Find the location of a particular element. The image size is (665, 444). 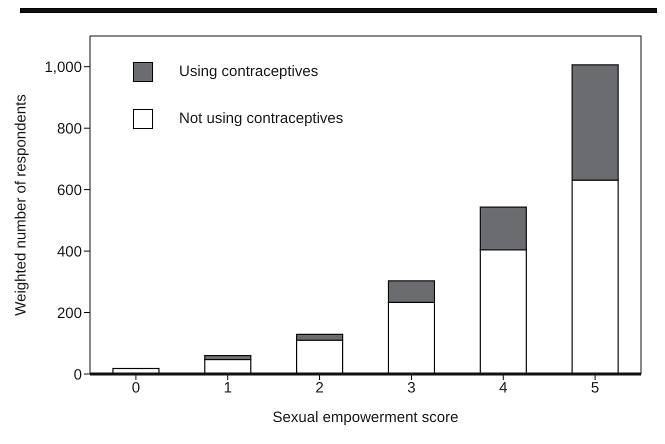

x-tick-label: 5 is located at coordinates (595, 388).